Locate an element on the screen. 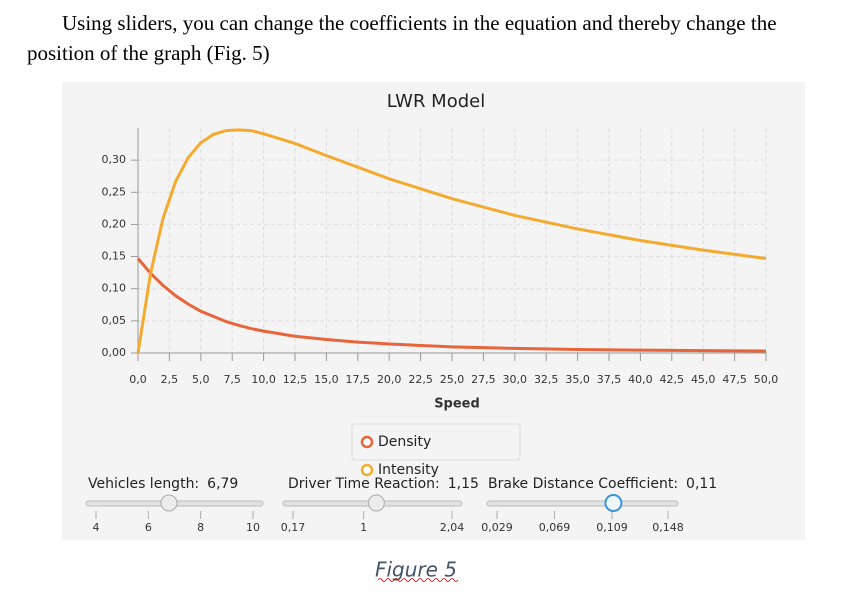 Image resolution: width=841 pixels, height=601 pixels. y-tick-label: 0,00 is located at coordinates (114, 352).